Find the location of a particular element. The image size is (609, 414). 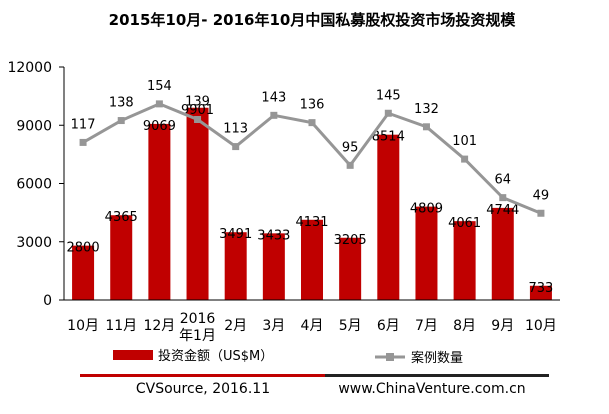

y-tick-label: 12000 is located at coordinates (29, 68).